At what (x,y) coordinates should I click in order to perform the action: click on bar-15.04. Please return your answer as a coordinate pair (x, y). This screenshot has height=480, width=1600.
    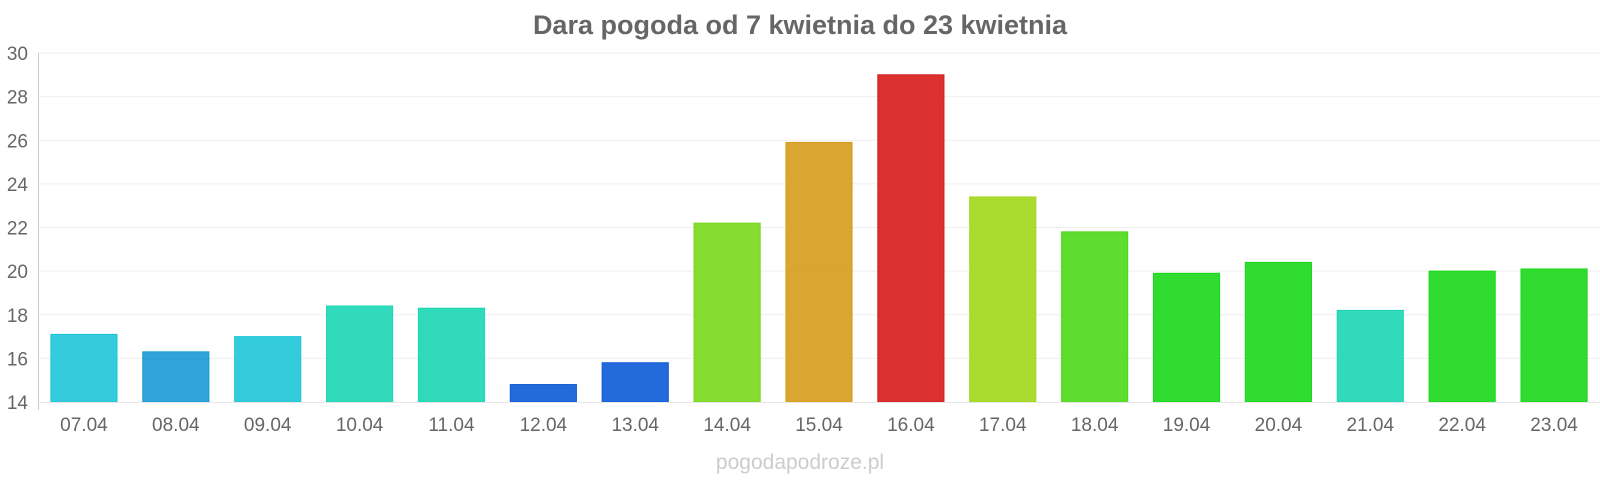
    Looking at the image, I should click on (819, 272).